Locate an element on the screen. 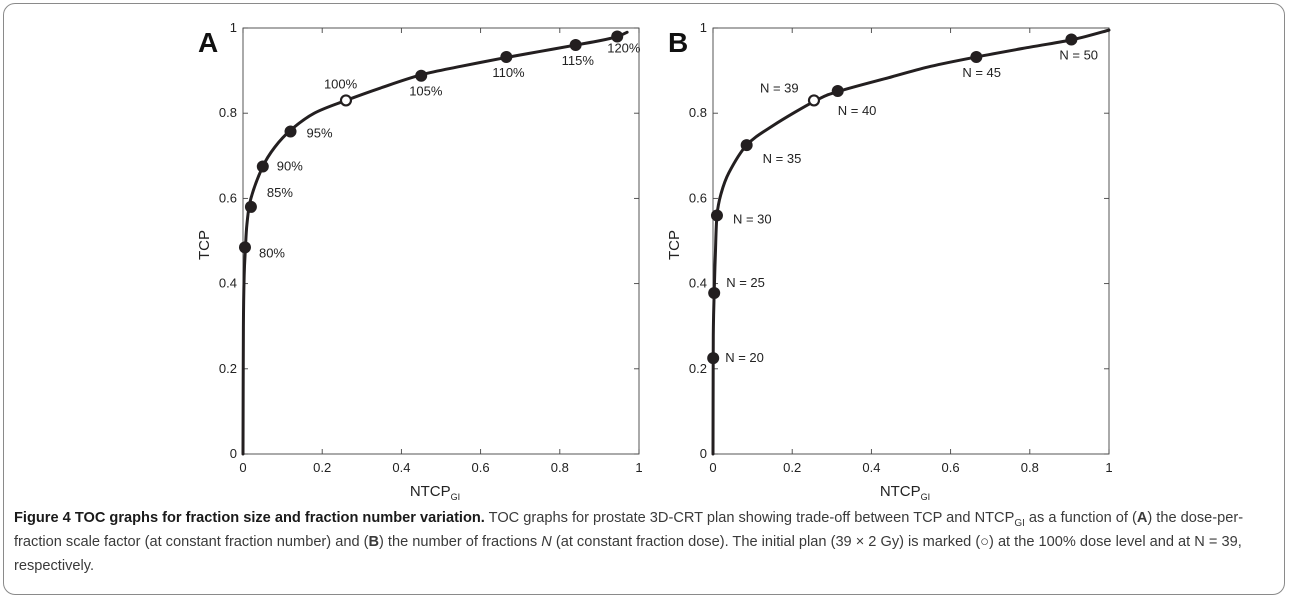 The width and height of the screenshot is (1290, 600). data-point-label: N = 39 is located at coordinates (779, 87).